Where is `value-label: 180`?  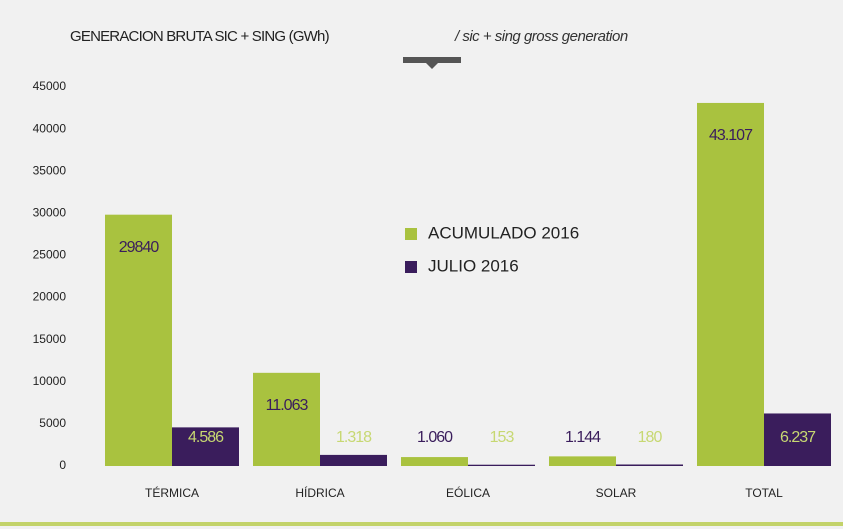
value-label: 180 is located at coordinates (650, 437).